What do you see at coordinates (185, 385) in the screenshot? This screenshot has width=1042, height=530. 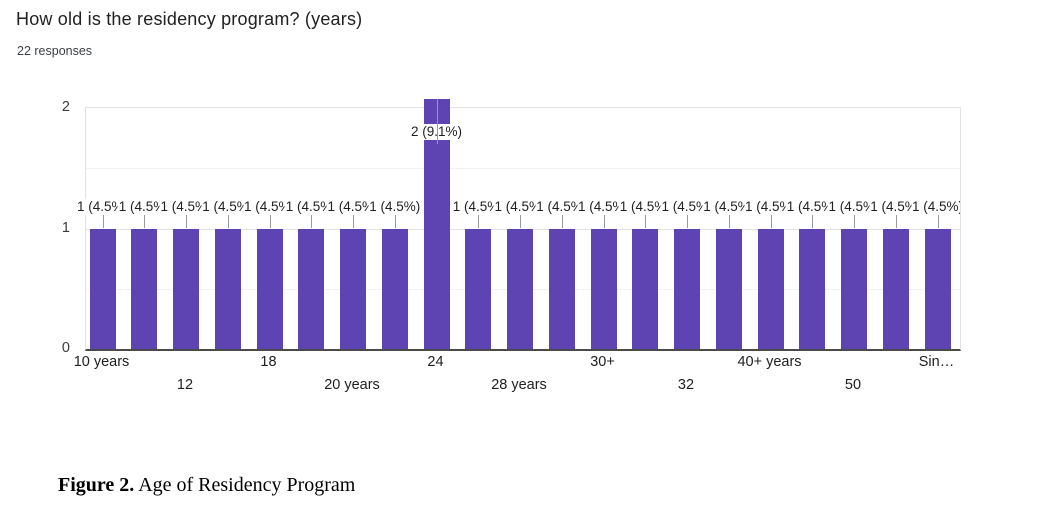 I see `x-axis-label-12: 12` at bounding box center [185, 385].